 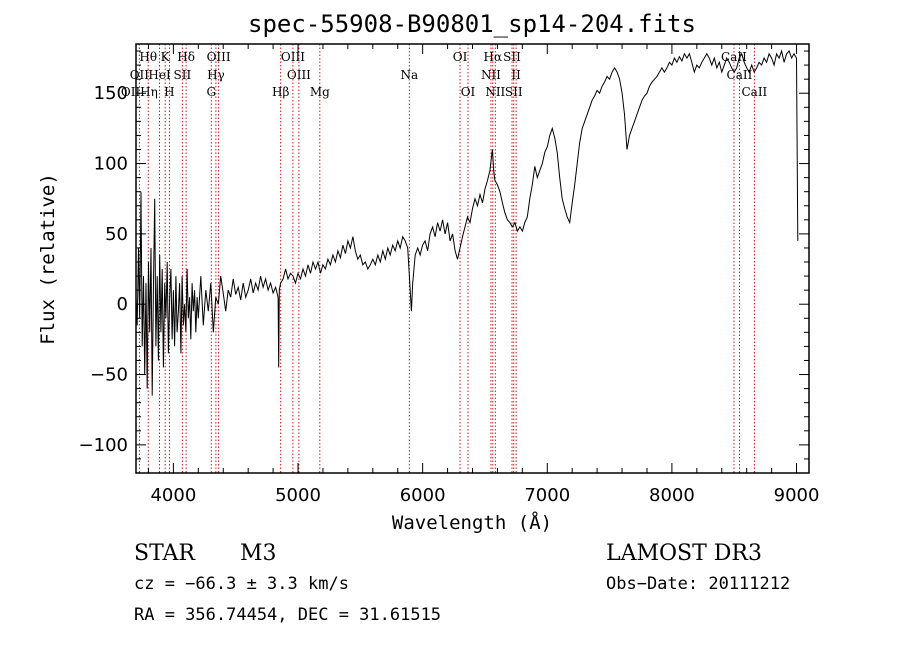 I want to click on y-tick-label: −50, so click(x=109, y=375).